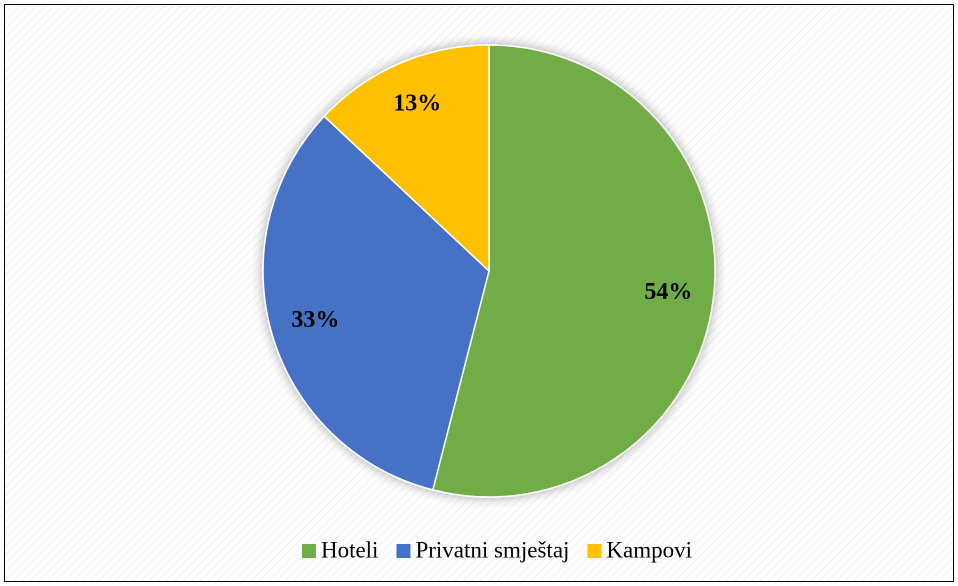 This screenshot has width=958, height=586. What do you see at coordinates (417, 104) in the screenshot?
I see `data-label: 13%` at bounding box center [417, 104].